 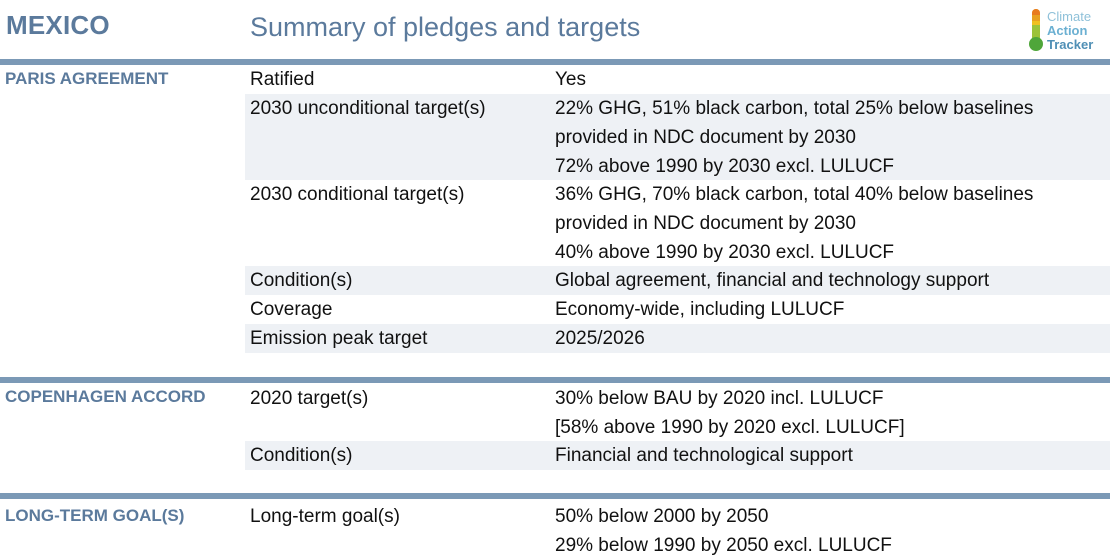 I want to click on row-value-line: Economy-wide, including LULUCF, so click(x=700, y=309).